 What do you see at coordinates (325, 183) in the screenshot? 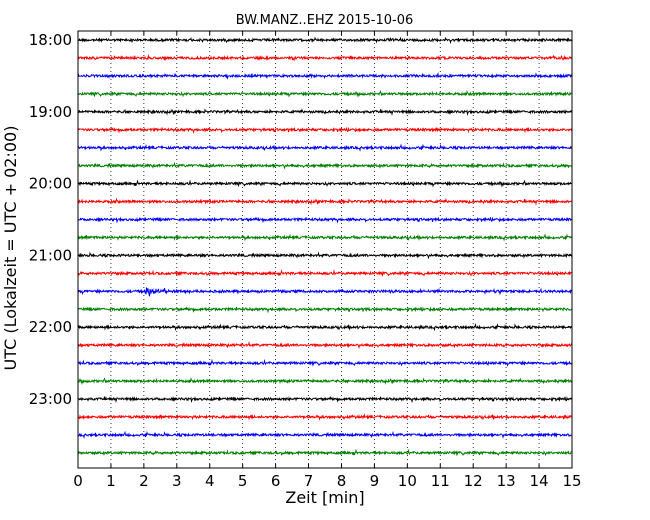
I see `trace-2000` at bounding box center [325, 183].